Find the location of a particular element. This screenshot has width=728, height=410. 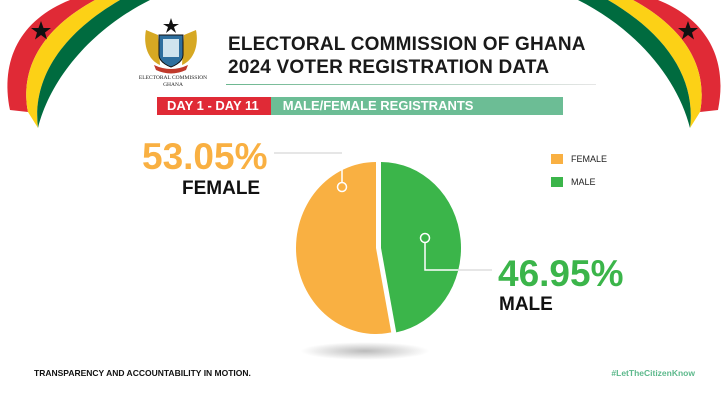

section-banner: DAY 1 - DAY 11 MALE/FEMALE REGISTRANTS is located at coordinates (360, 106).